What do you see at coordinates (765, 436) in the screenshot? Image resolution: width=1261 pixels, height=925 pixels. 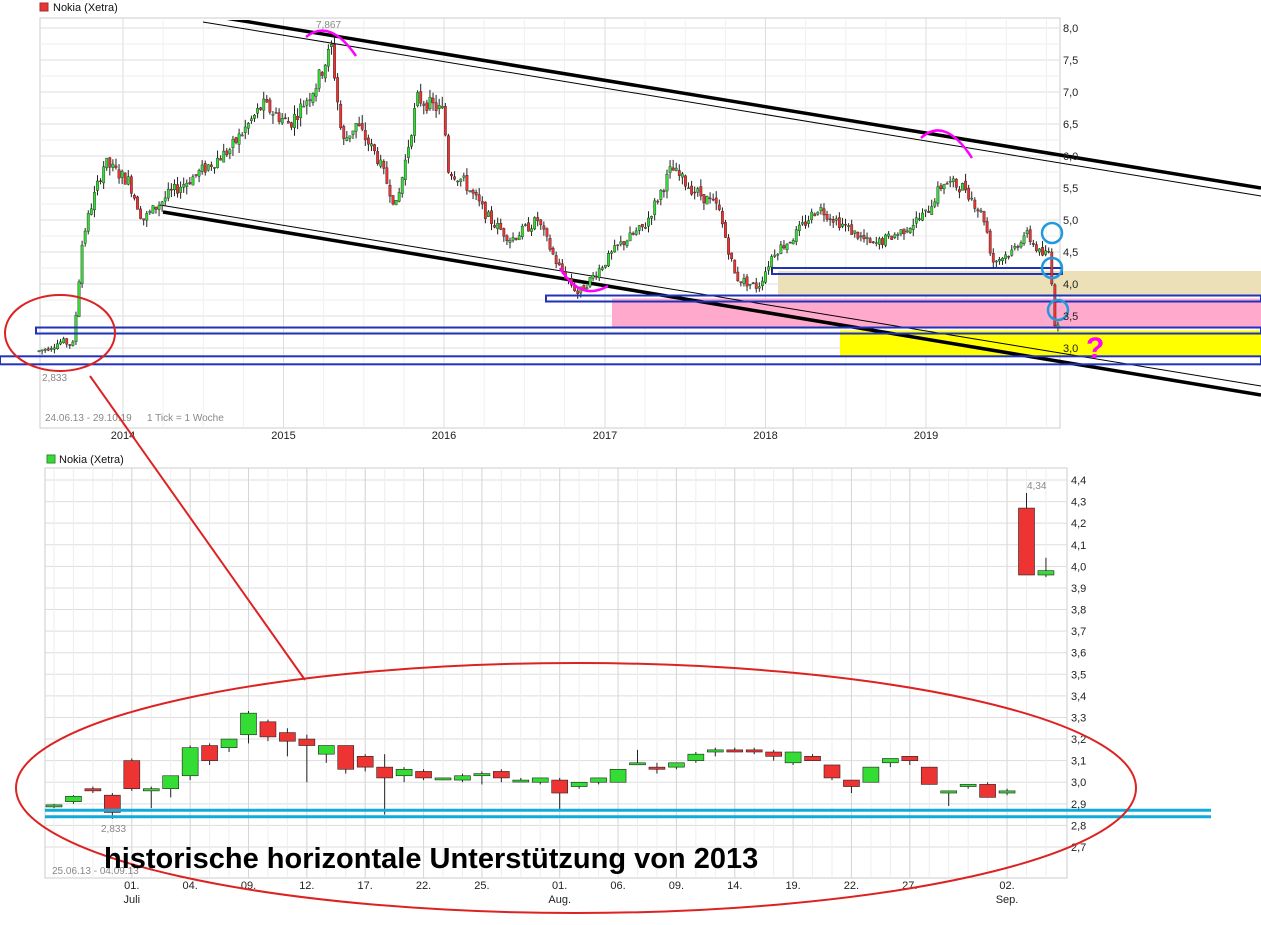 I see `top-x-tick: 2018` at bounding box center [765, 436].